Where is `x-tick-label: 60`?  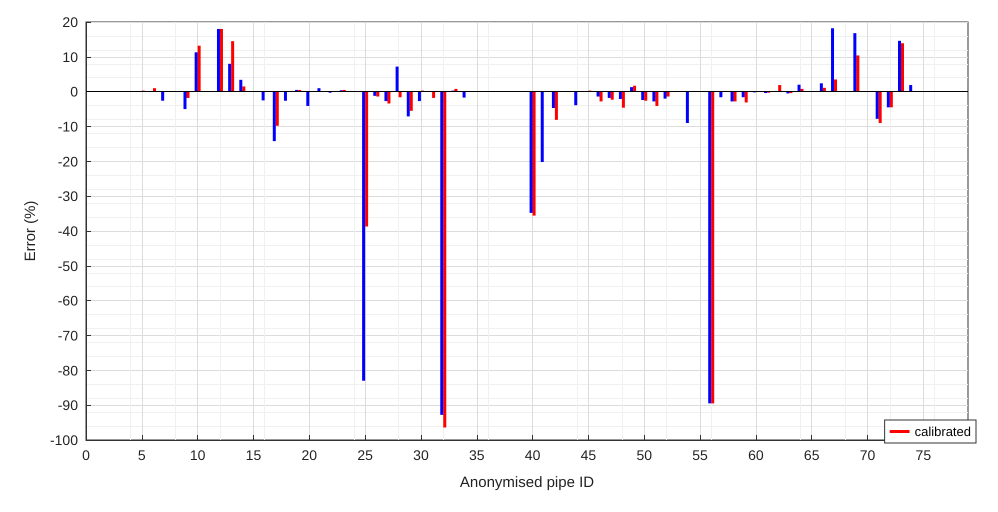
x-tick-label: 60 is located at coordinates (756, 455).